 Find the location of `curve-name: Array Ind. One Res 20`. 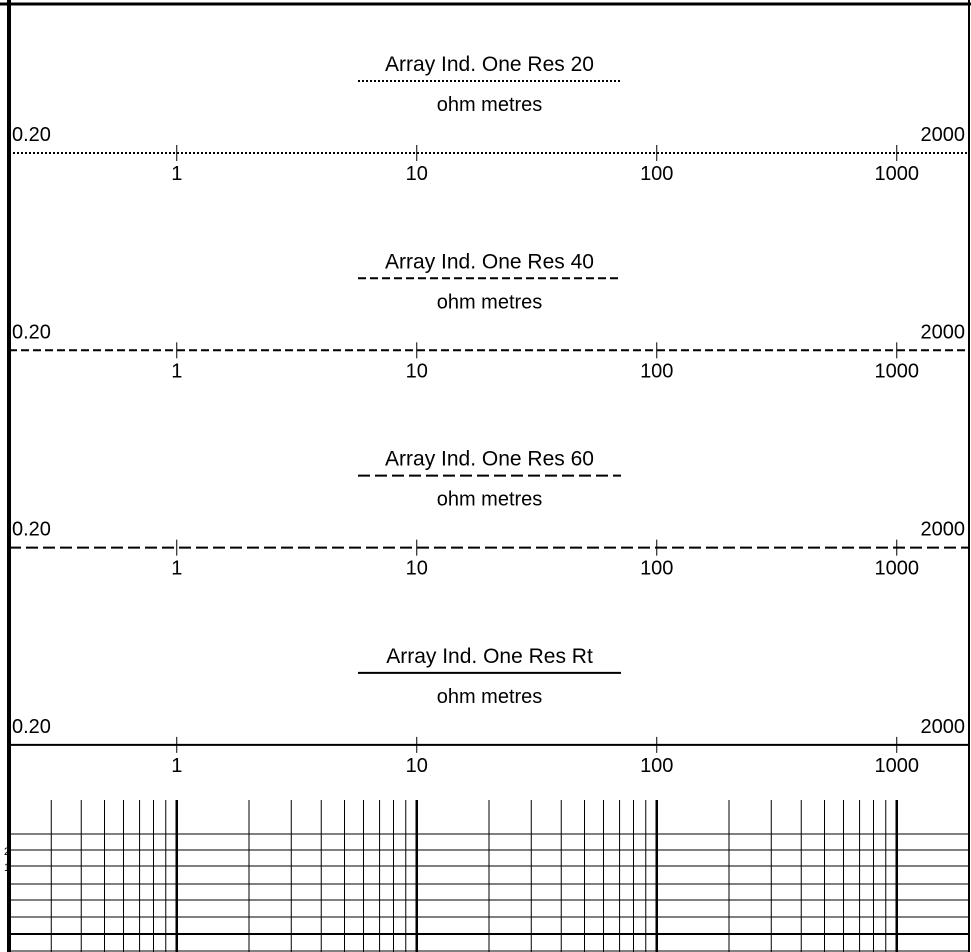

curve-name: Array Ind. One Res 20 is located at coordinates (489, 64).